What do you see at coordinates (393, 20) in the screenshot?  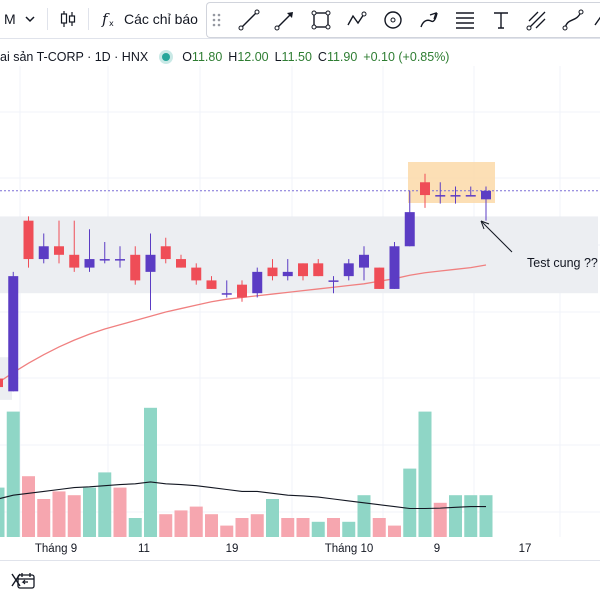 I see `circle-icon` at bounding box center [393, 20].